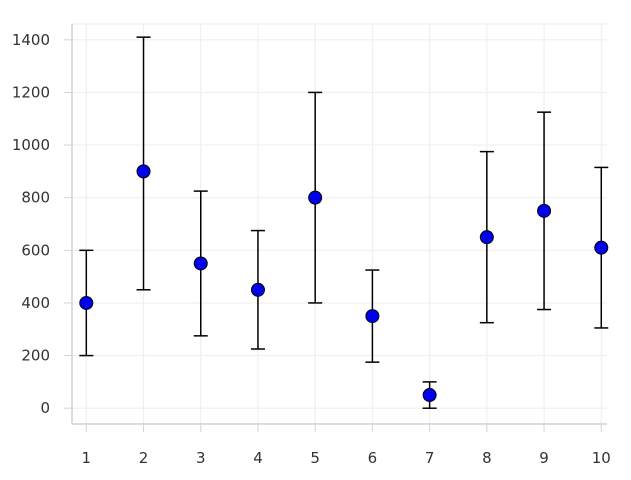 This screenshot has height=480, width=631. Describe the element at coordinates (373, 458) in the screenshot. I see `x-tick-label: 6` at that location.